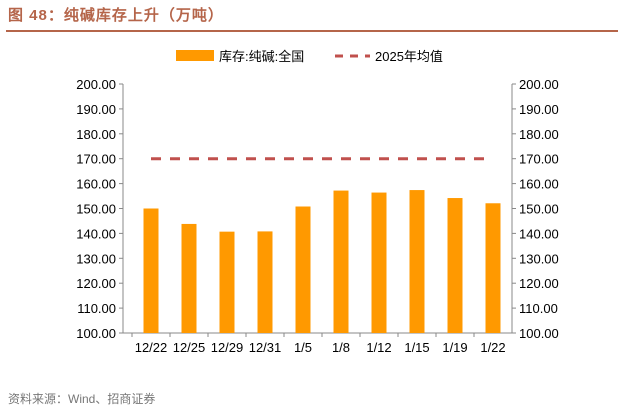 The image size is (623, 413). Describe the element at coordinates (454, 347) in the screenshot. I see `x-tick-label: 1/19` at that location.